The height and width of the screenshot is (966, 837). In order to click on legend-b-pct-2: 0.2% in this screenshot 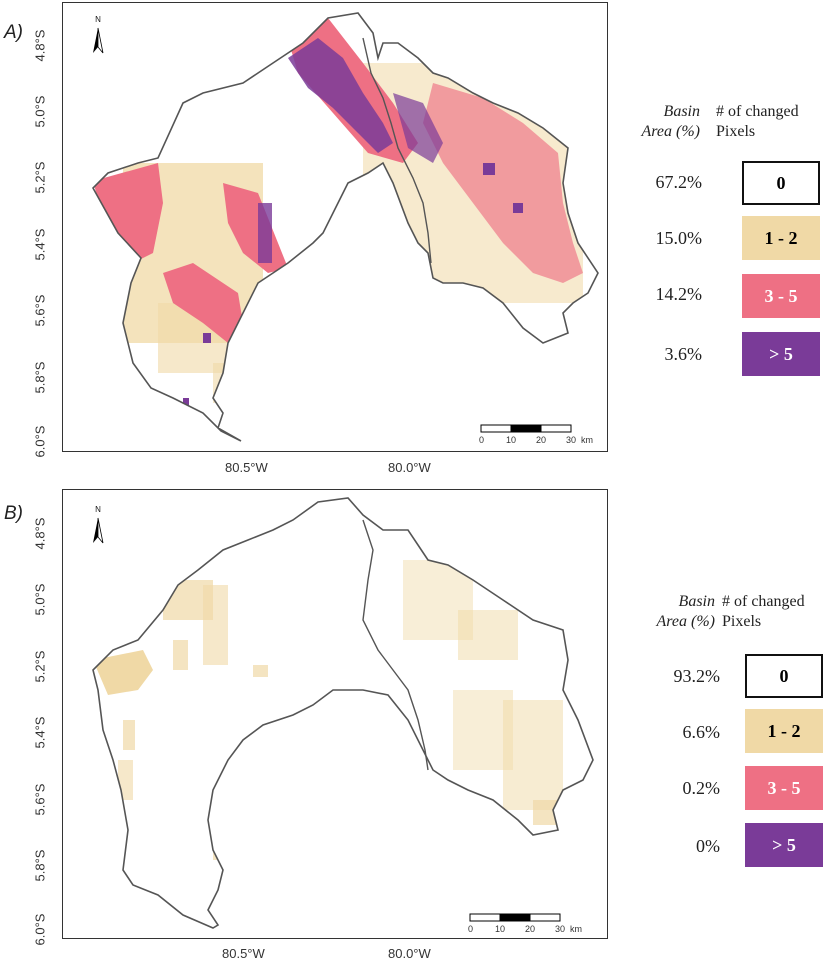, I will do `click(701, 788)`.